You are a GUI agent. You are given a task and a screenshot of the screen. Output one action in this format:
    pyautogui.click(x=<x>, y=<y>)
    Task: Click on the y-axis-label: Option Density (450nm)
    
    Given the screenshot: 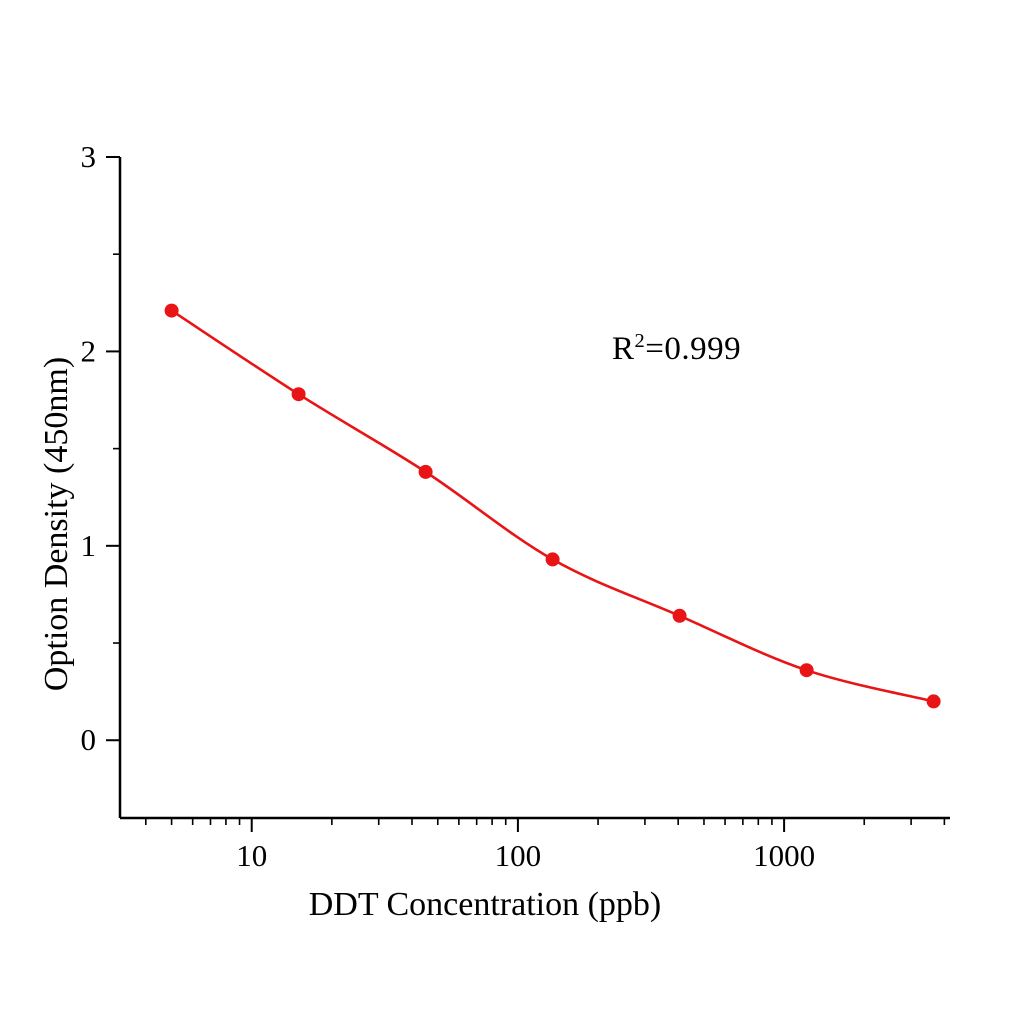 What is the action you would take?
    pyautogui.click(x=56, y=524)
    